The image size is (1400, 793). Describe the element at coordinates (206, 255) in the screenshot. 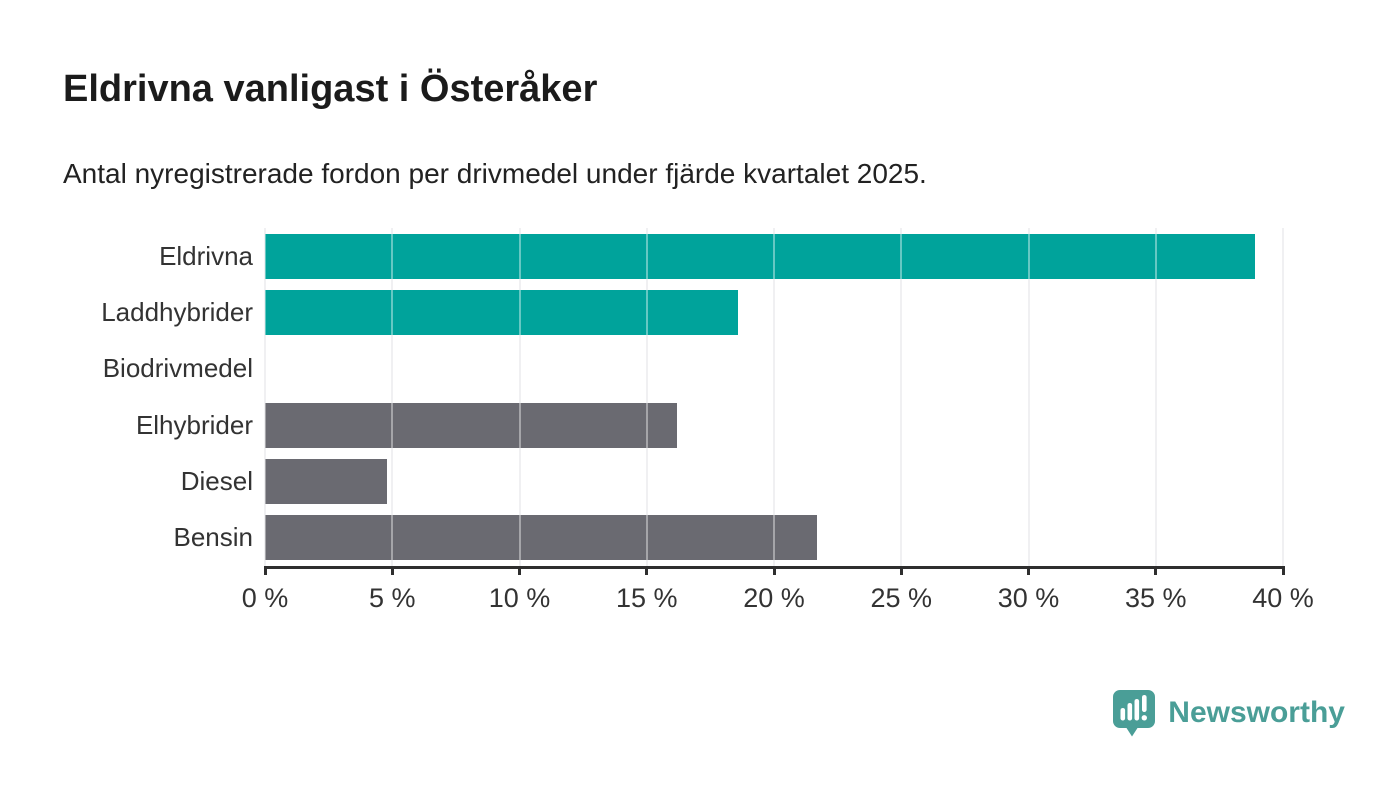

I see `category-label-eldrivna: Eldrivna` at that location.